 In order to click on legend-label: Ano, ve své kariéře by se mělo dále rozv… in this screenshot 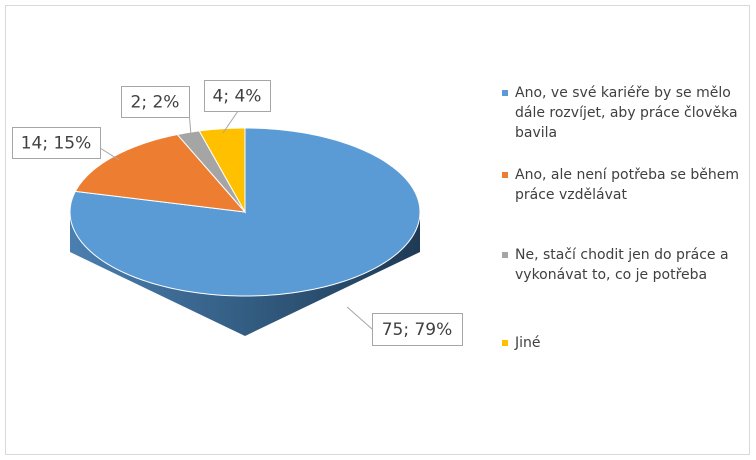, I will do `click(626, 113)`.